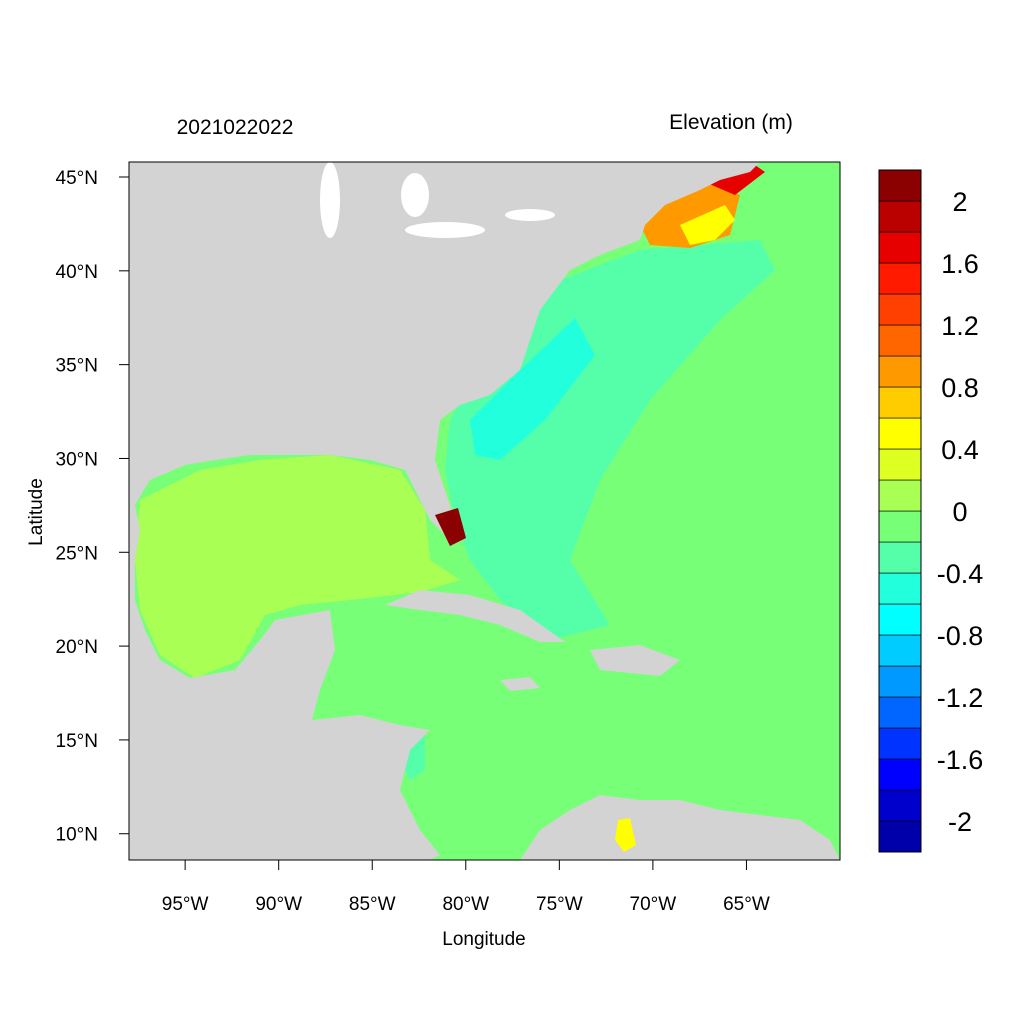  What do you see at coordinates (746, 904) in the screenshot?
I see `x-tick-label: 65°W` at bounding box center [746, 904].